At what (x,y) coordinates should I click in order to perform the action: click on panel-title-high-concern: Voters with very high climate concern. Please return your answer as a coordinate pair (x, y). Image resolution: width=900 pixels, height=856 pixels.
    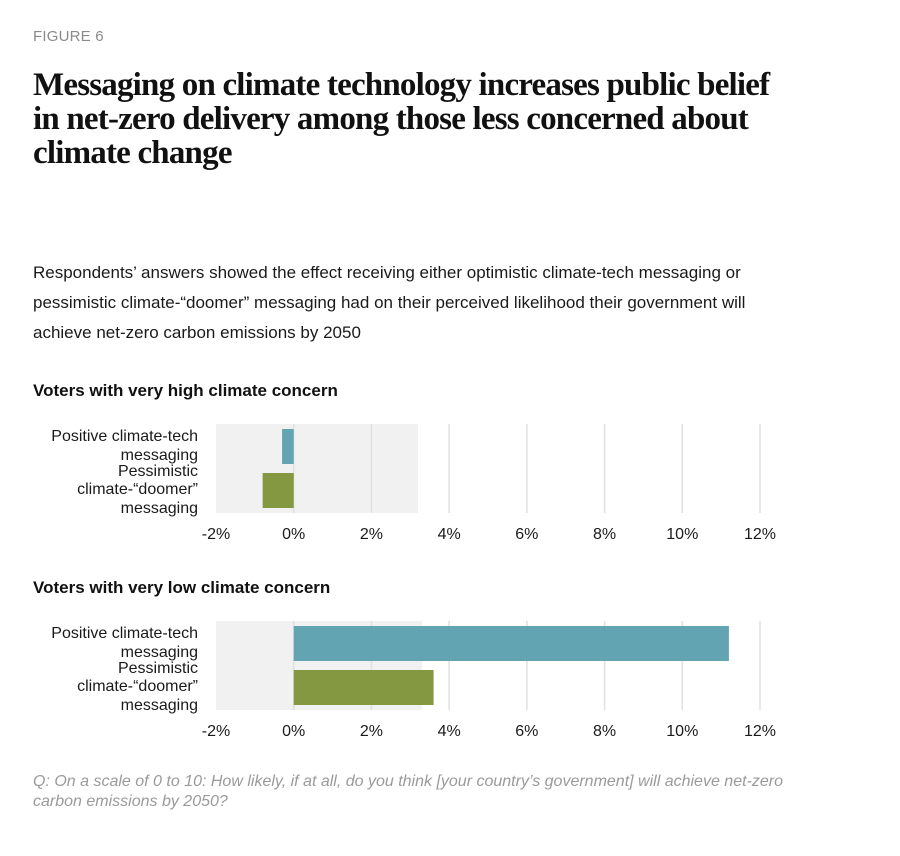
    Looking at the image, I should click on (185, 390).